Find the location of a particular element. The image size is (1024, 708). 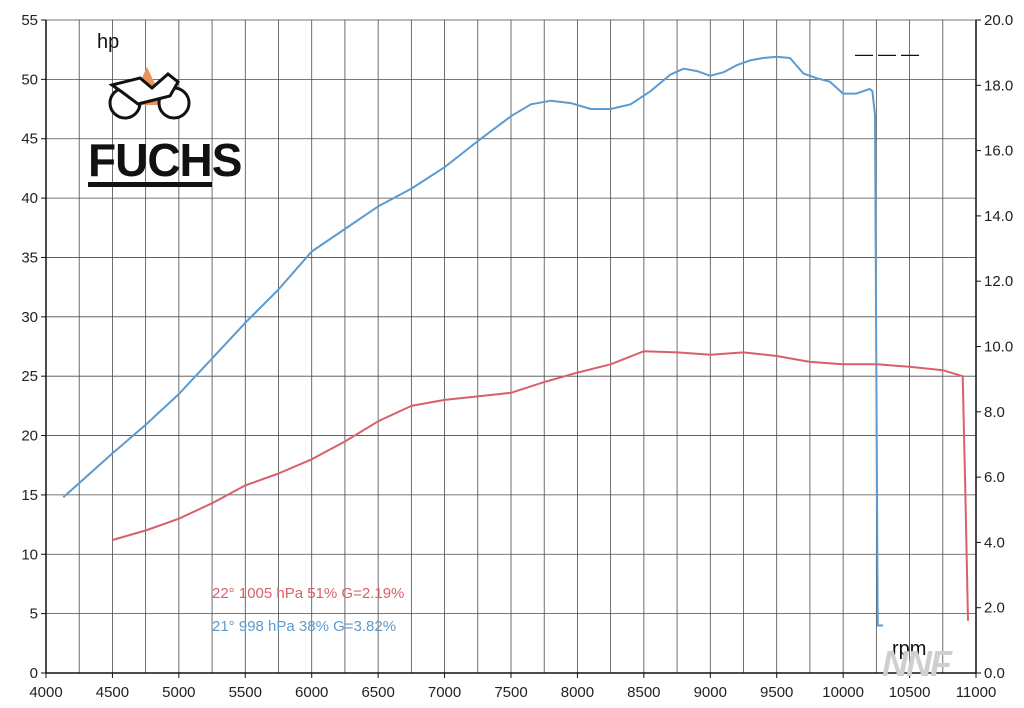

y-axis-unit-label: hp is located at coordinates (108, 42).